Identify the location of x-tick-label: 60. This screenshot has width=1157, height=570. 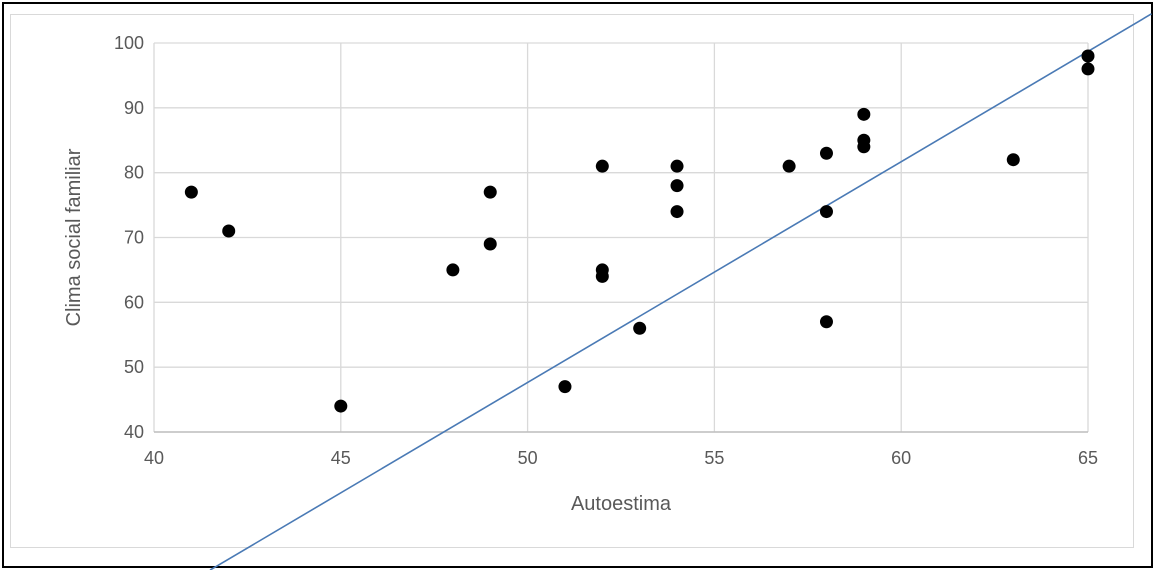
(901, 458).